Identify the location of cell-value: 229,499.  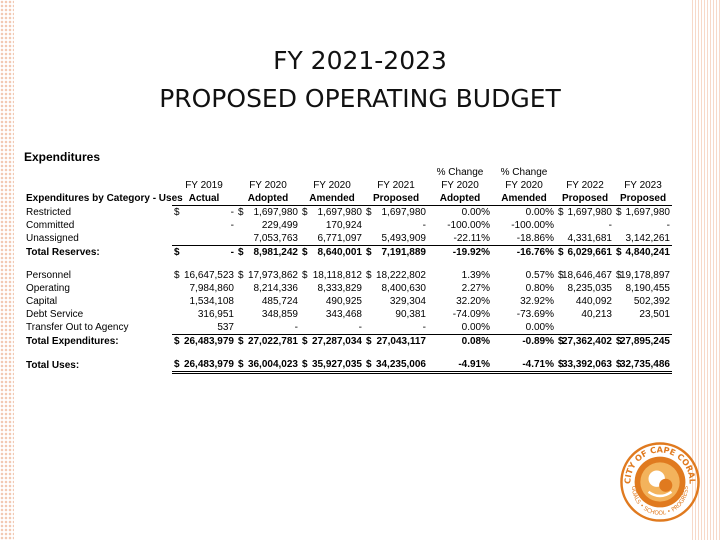
(279, 225).